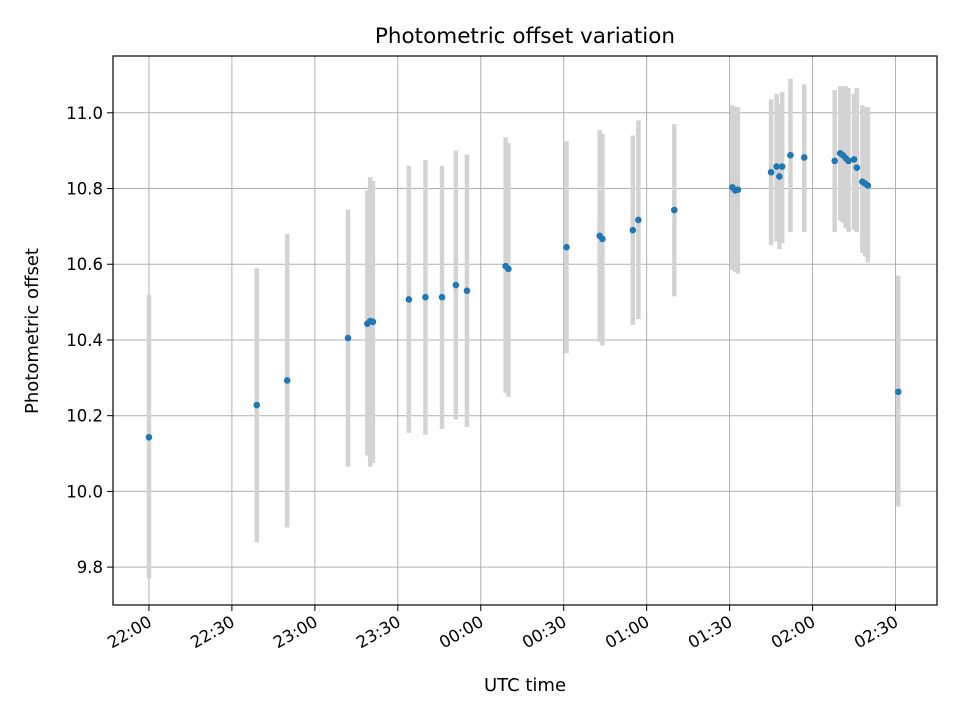 This screenshot has height=720, width=960. What do you see at coordinates (84, 416) in the screenshot?
I see `y-tick-label: 10.2` at bounding box center [84, 416].